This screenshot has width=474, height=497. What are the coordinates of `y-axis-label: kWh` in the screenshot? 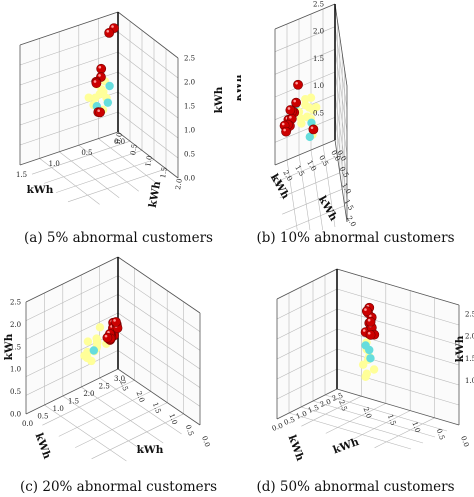 It's located at (296, 448).